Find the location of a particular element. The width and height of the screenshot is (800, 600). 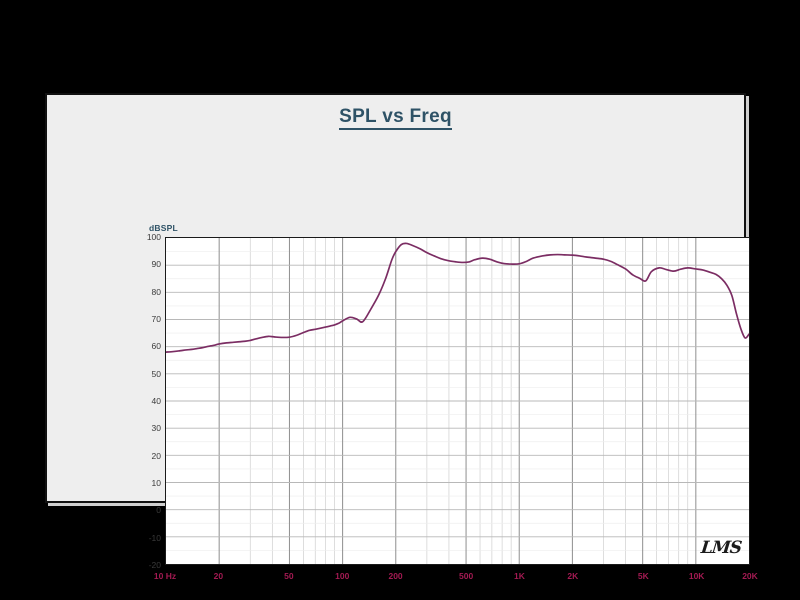

y-axis-tick: -20 is located at coordinates (154, 565).